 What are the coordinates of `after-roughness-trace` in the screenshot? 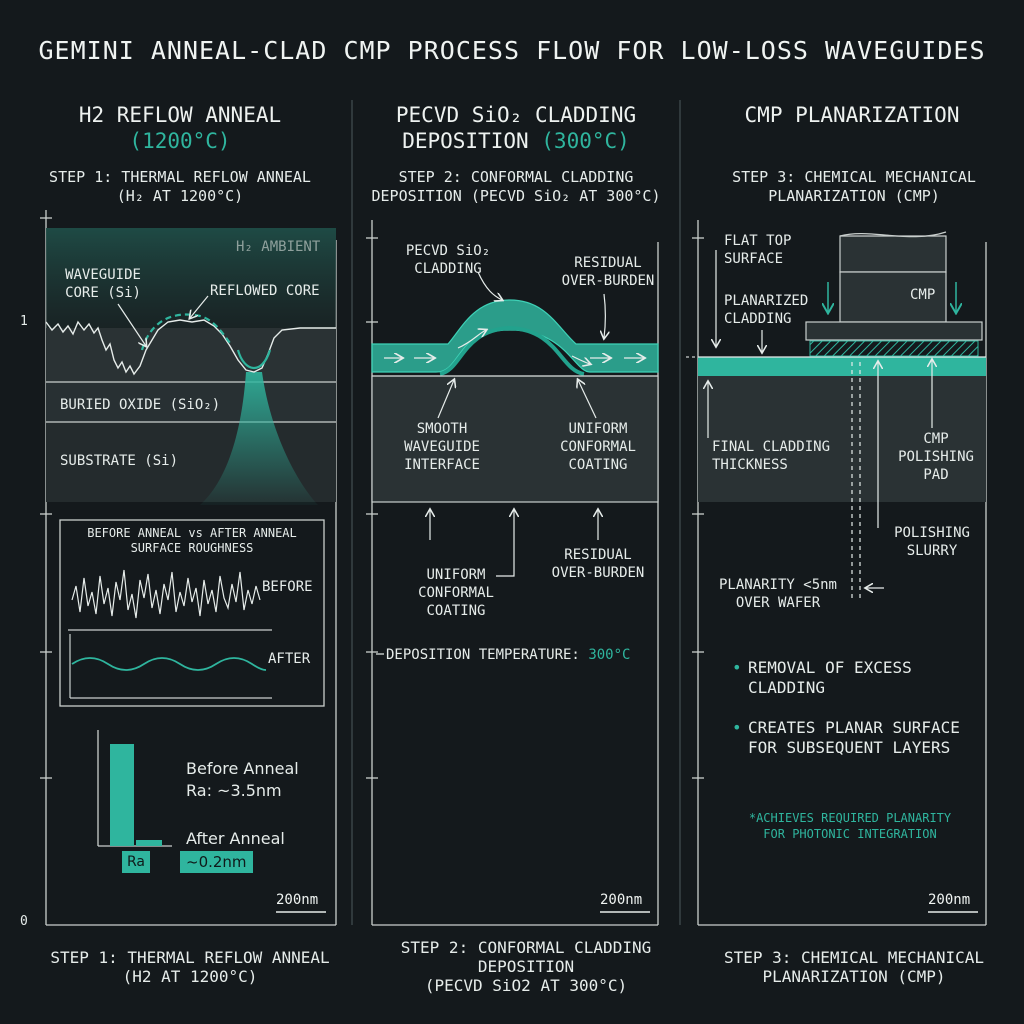 It's located at (169, 664).